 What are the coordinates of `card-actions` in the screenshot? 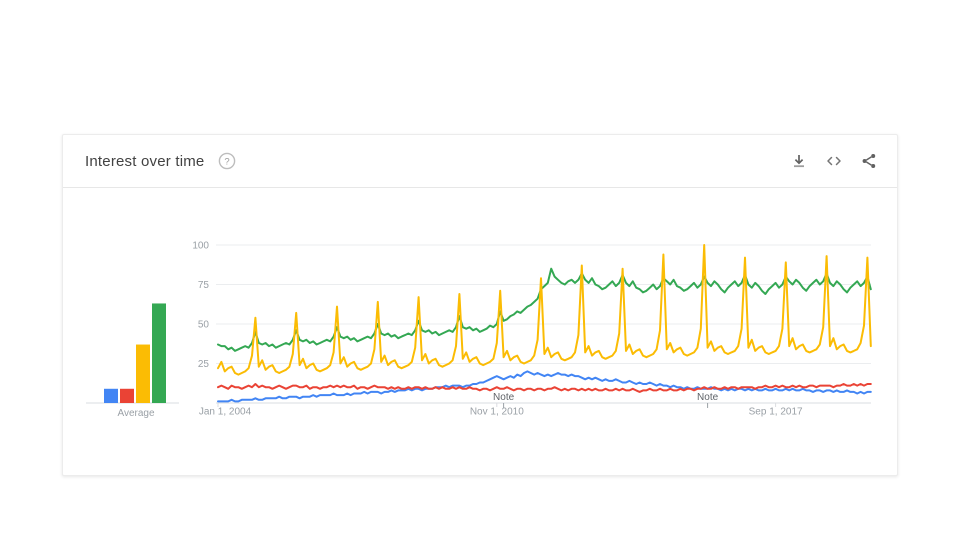 It's located at (834, 161).